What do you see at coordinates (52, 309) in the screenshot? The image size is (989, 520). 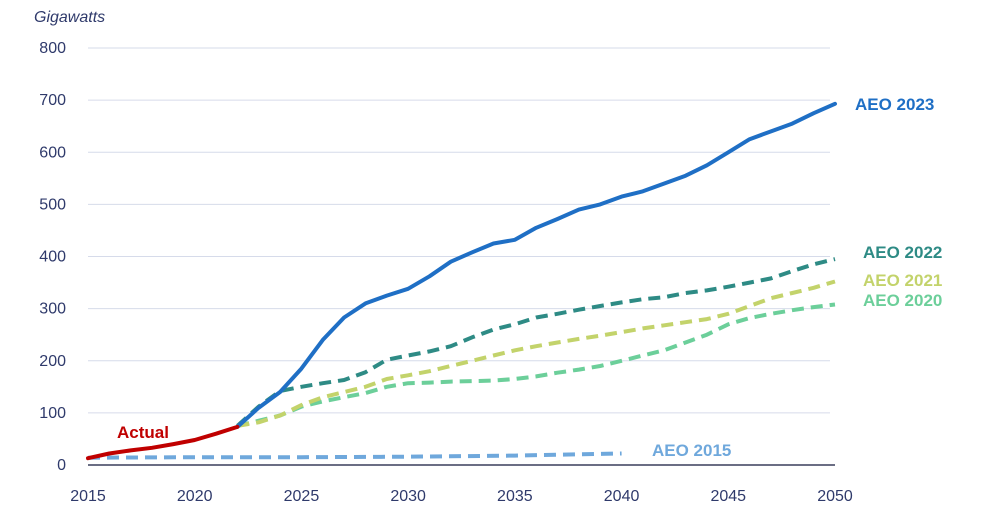 I see `y-tick-label: 300` at bounding box center [52, 309].